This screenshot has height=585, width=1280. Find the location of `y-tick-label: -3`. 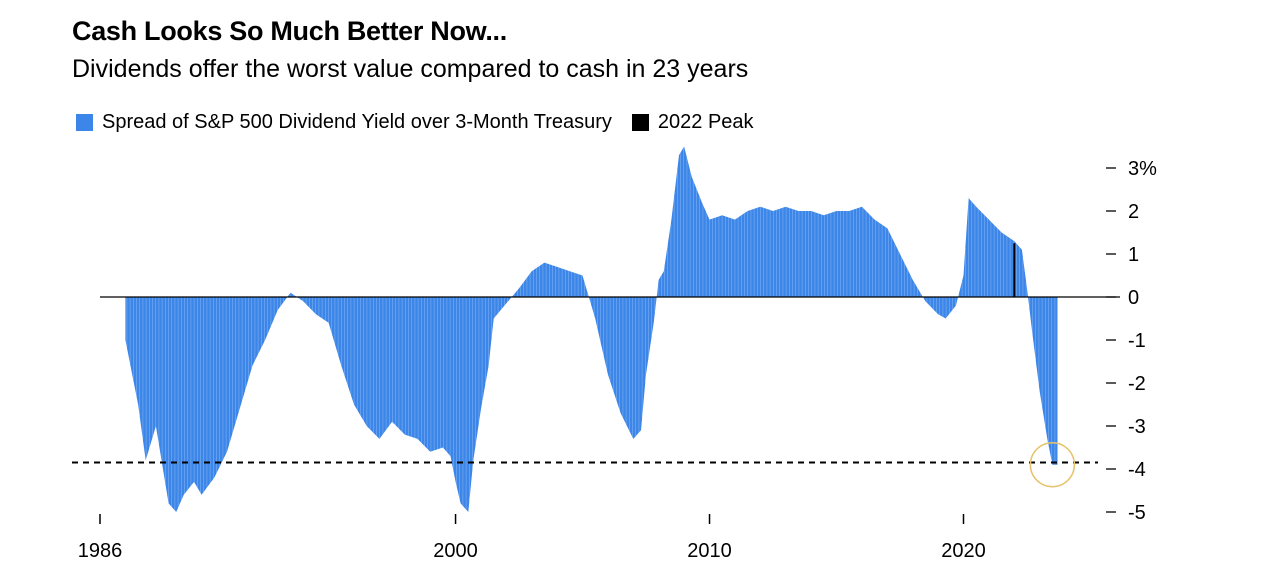

y-tick-label: -3 is located at coordinates (1137, 427).